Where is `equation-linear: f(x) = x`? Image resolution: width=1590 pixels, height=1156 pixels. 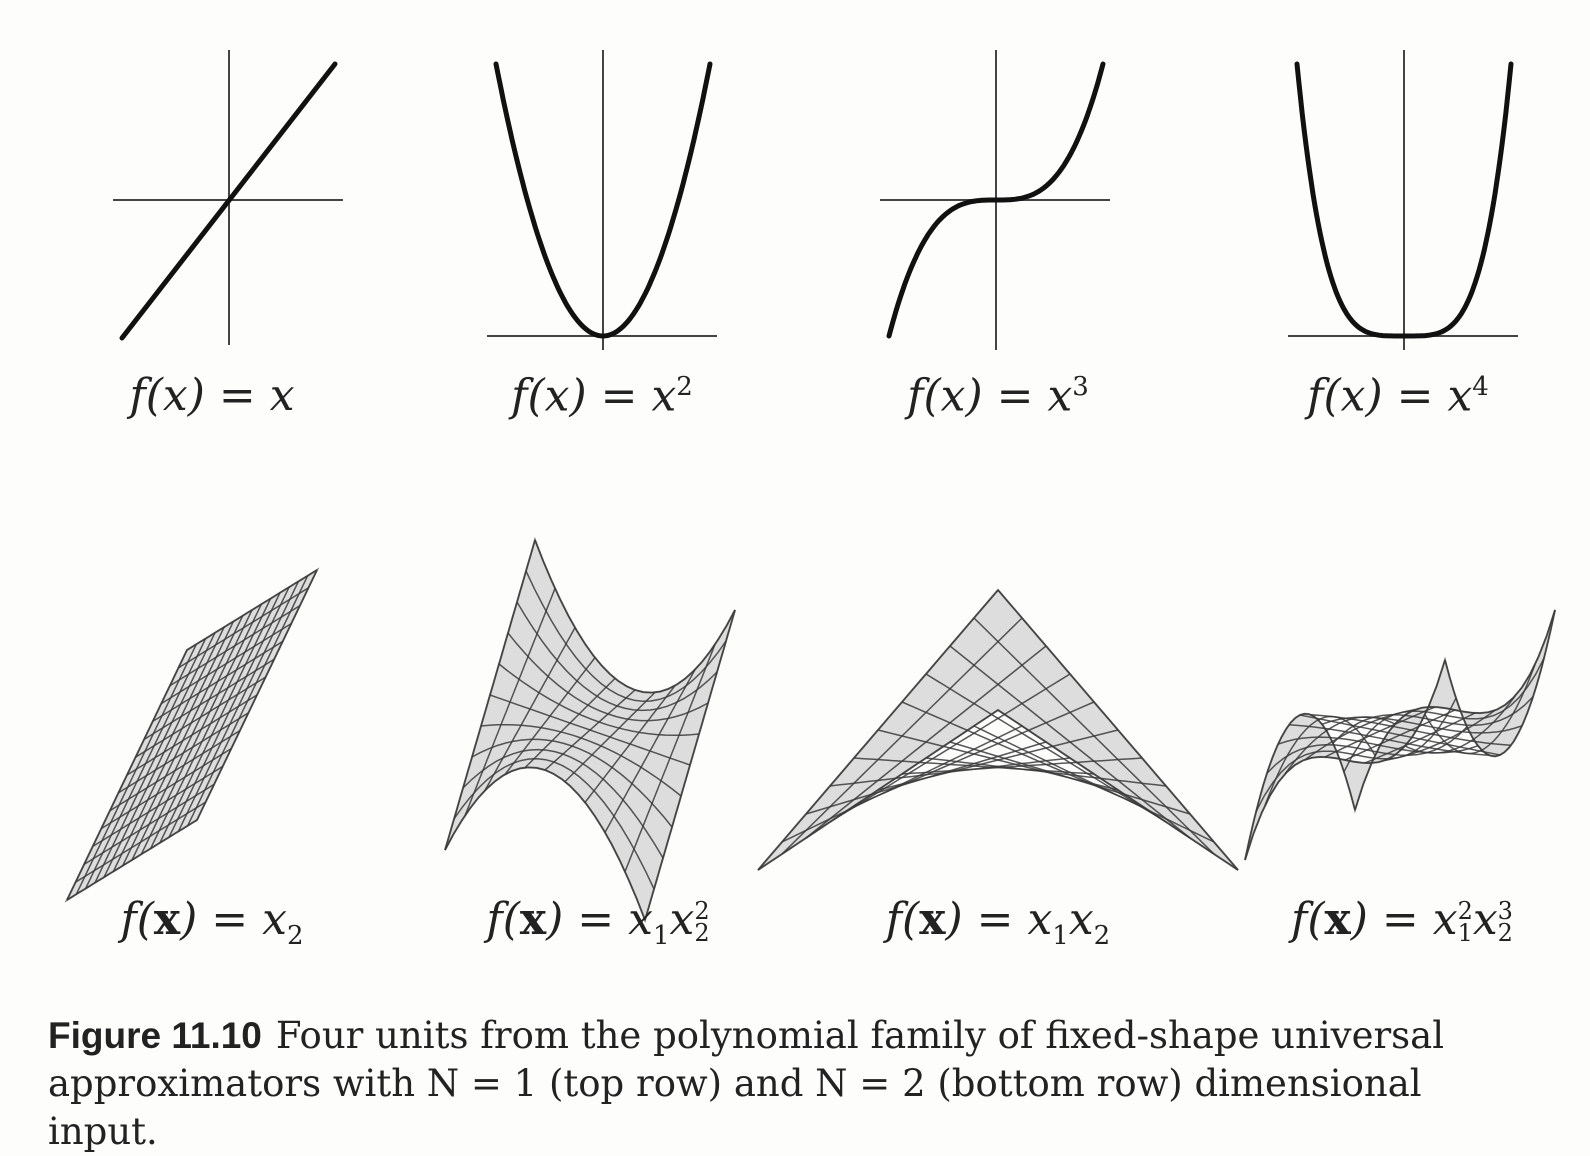
equation-linear: f(x) = x is located at coordinates (212, 396).